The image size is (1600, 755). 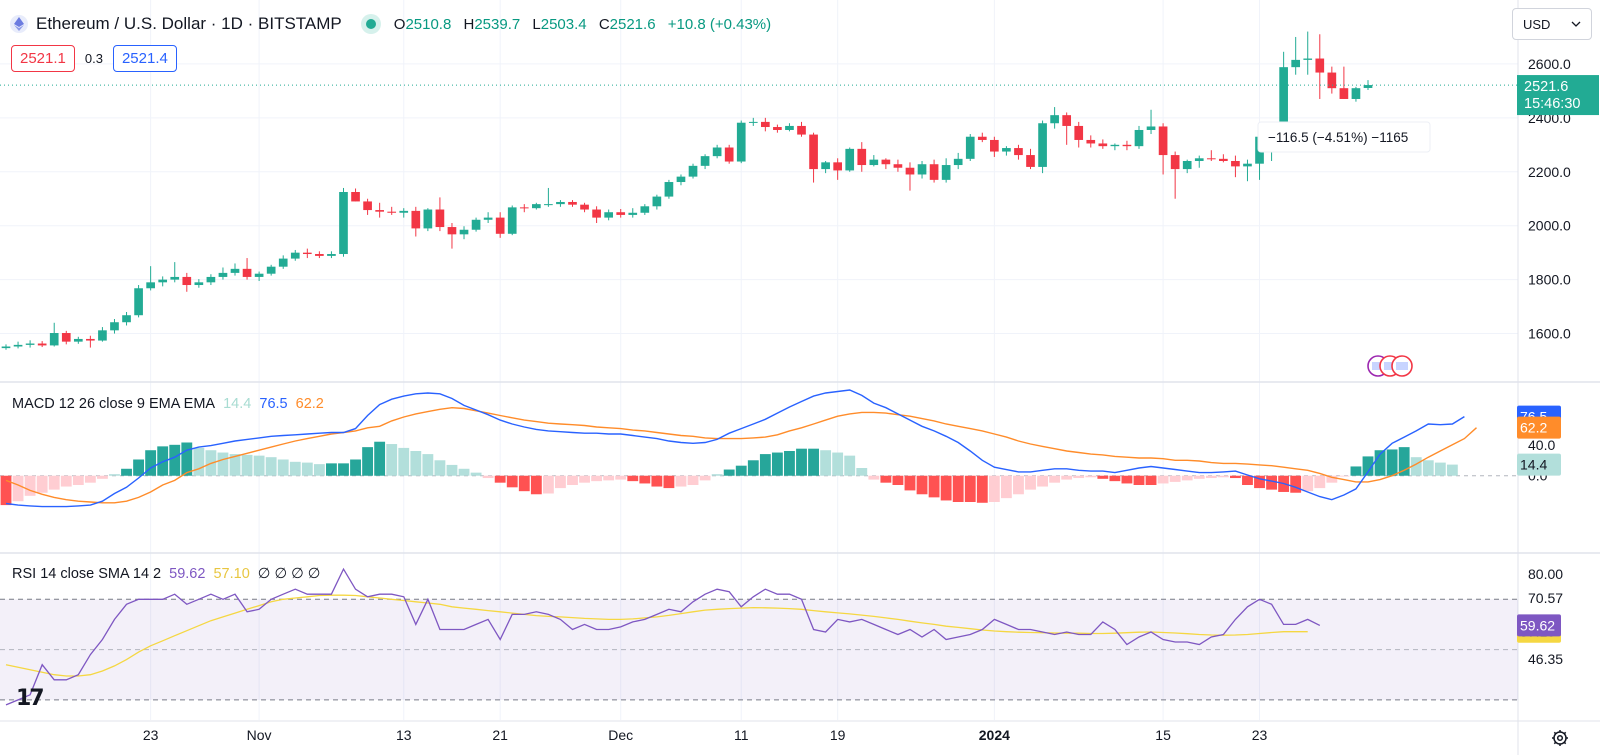 What do you see at coordinates (1541, 445) in the screenshot?
I see `macd-tick-label: 40.0` at bounding box center [1541, 445].